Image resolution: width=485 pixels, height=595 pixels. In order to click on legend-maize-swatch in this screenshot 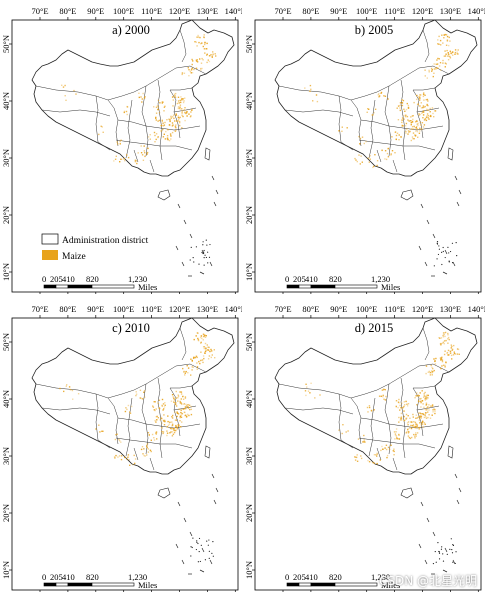, I will do `click(50, 255)`.